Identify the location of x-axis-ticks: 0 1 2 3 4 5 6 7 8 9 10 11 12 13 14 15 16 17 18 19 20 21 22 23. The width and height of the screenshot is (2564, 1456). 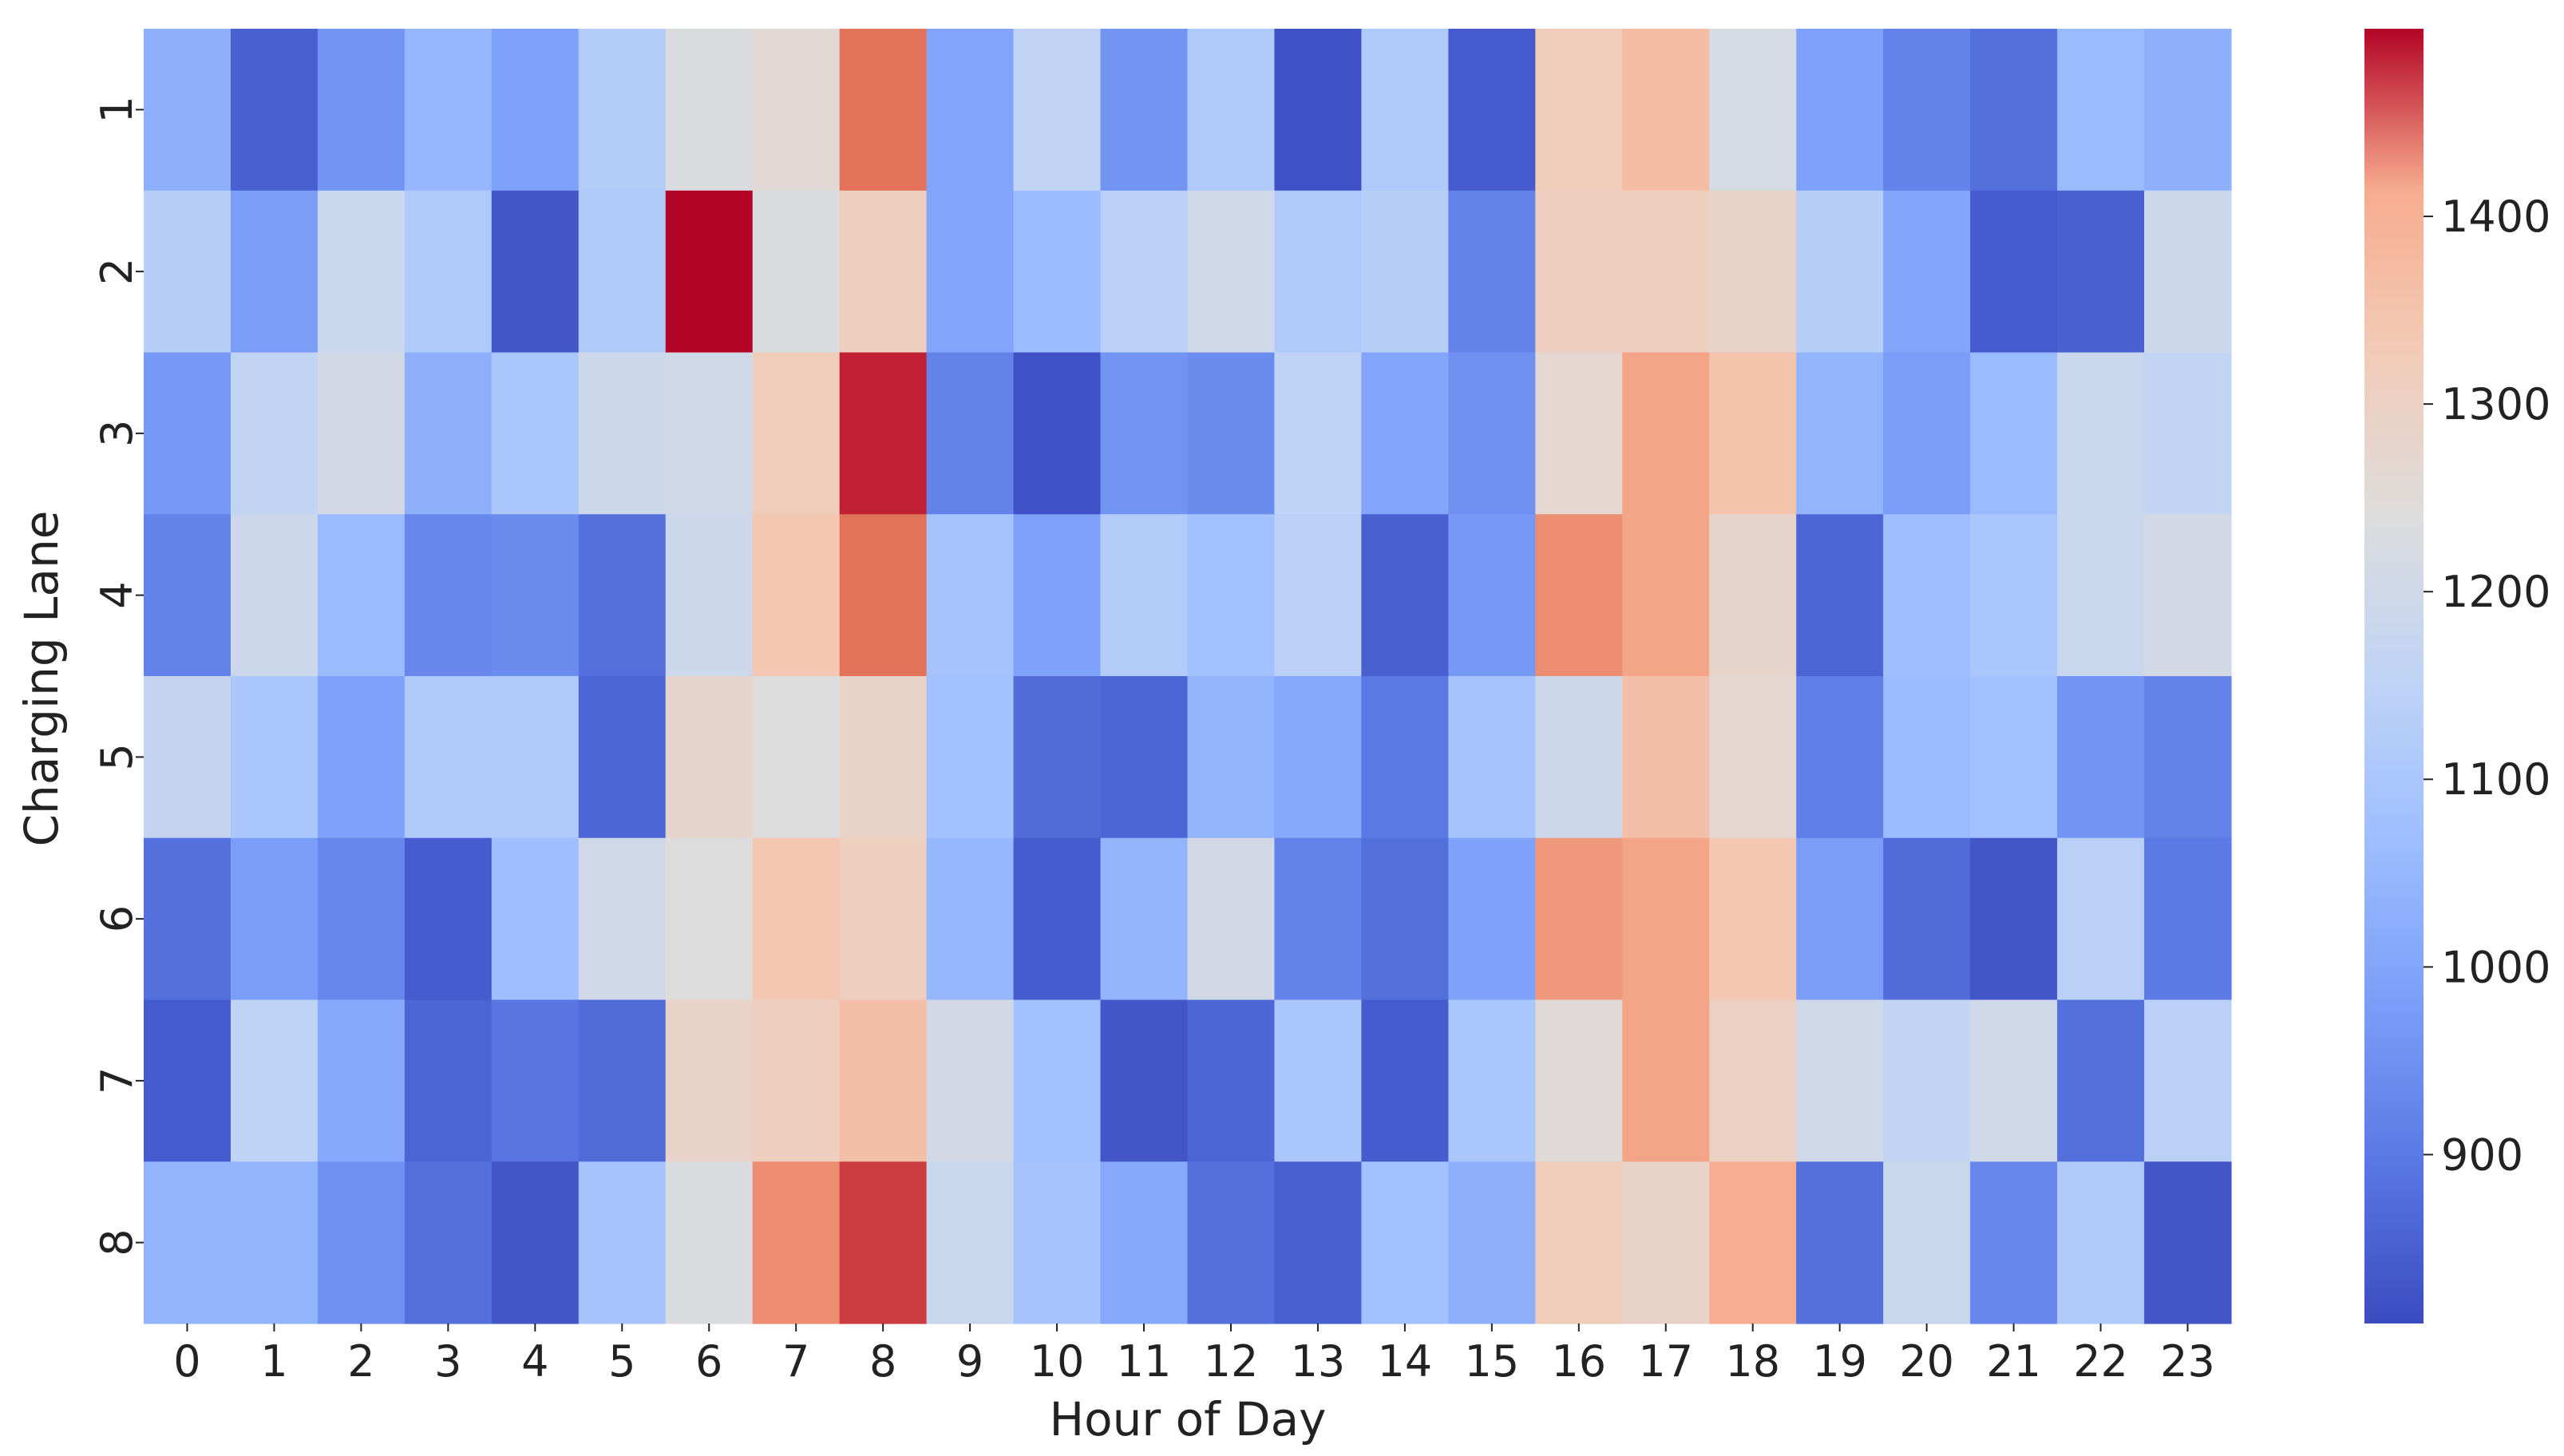
(1194, 1355).